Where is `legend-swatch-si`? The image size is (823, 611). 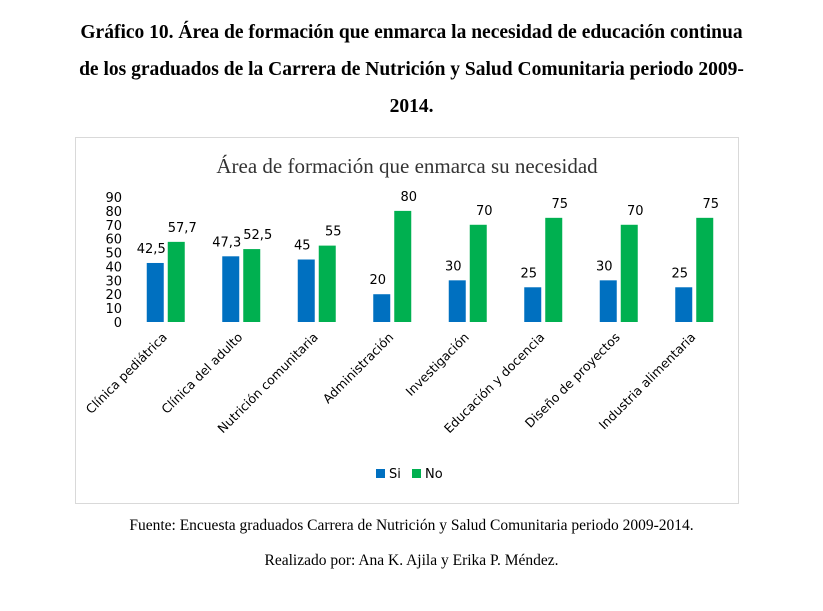 legend-swatch-si is located at coordinates (380, 473).